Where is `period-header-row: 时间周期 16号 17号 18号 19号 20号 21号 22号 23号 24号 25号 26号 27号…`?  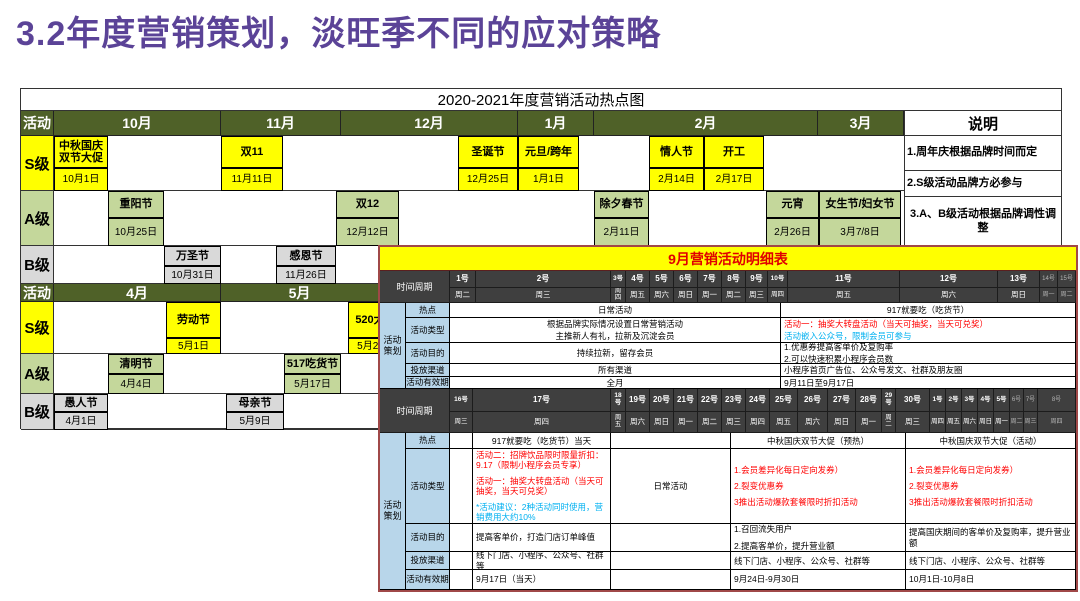
period-header-row: 时间周期 16号 17号 18号 19号 20号 21号 22号 23号 24号 25号 26号 27号… is located at coordinates (728, 411).